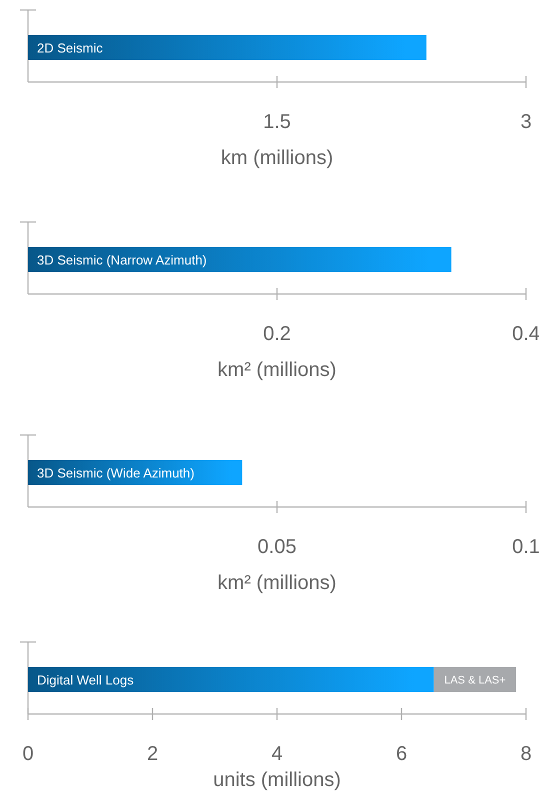  Describe the element at coordinates (526, 754) in the screenshot. I see `x-tick-label: 8` at that location.